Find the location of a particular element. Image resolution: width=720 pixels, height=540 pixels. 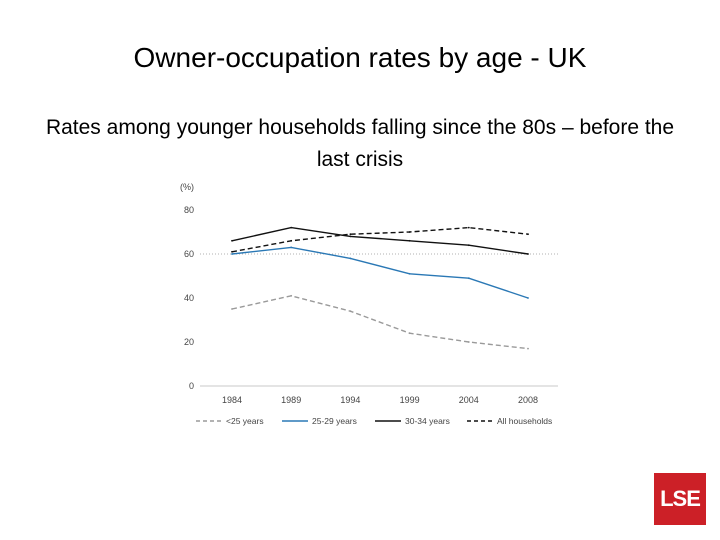

x-tick-label: 1999 is located at coordinates (410, 400).